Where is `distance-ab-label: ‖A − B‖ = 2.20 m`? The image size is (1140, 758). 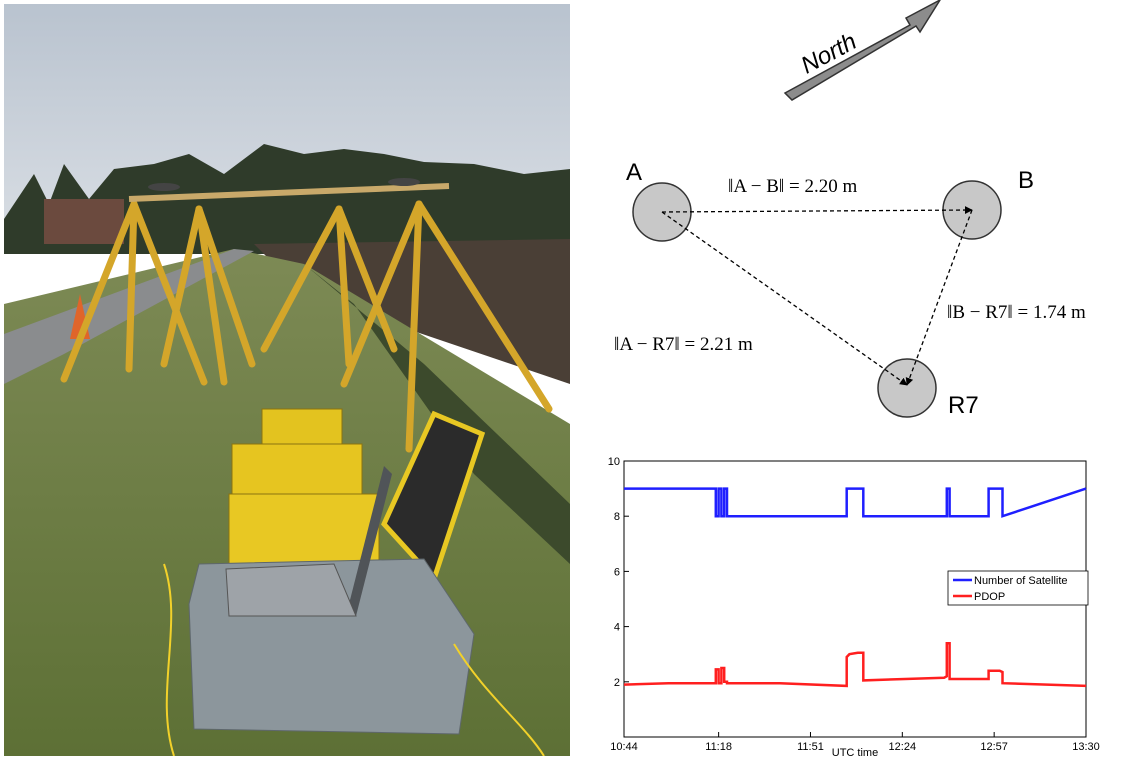
distance-ab-label: ‖A − B‖ = 2.20 m is located at coordinates (792, 186).